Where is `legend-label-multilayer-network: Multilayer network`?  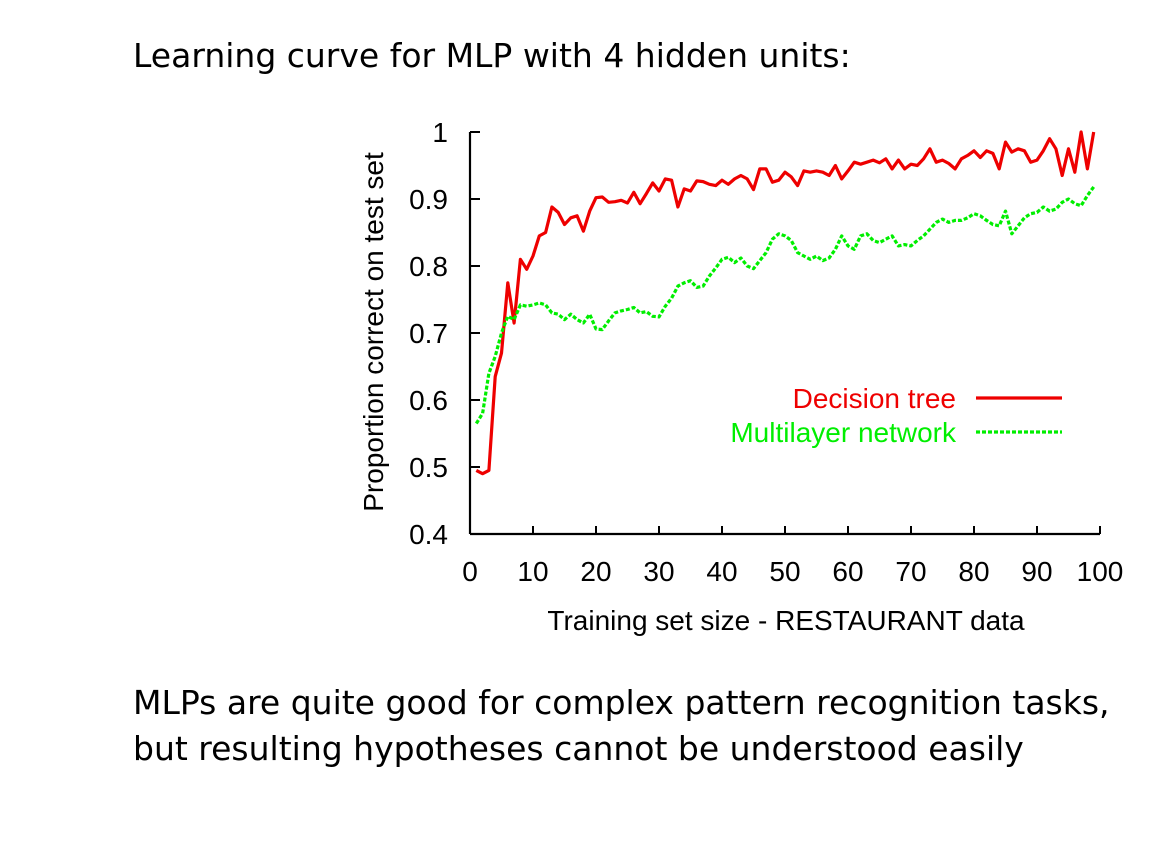
legend-label-multilayer-network: Multilayer network is located at coordinates (843, 432).